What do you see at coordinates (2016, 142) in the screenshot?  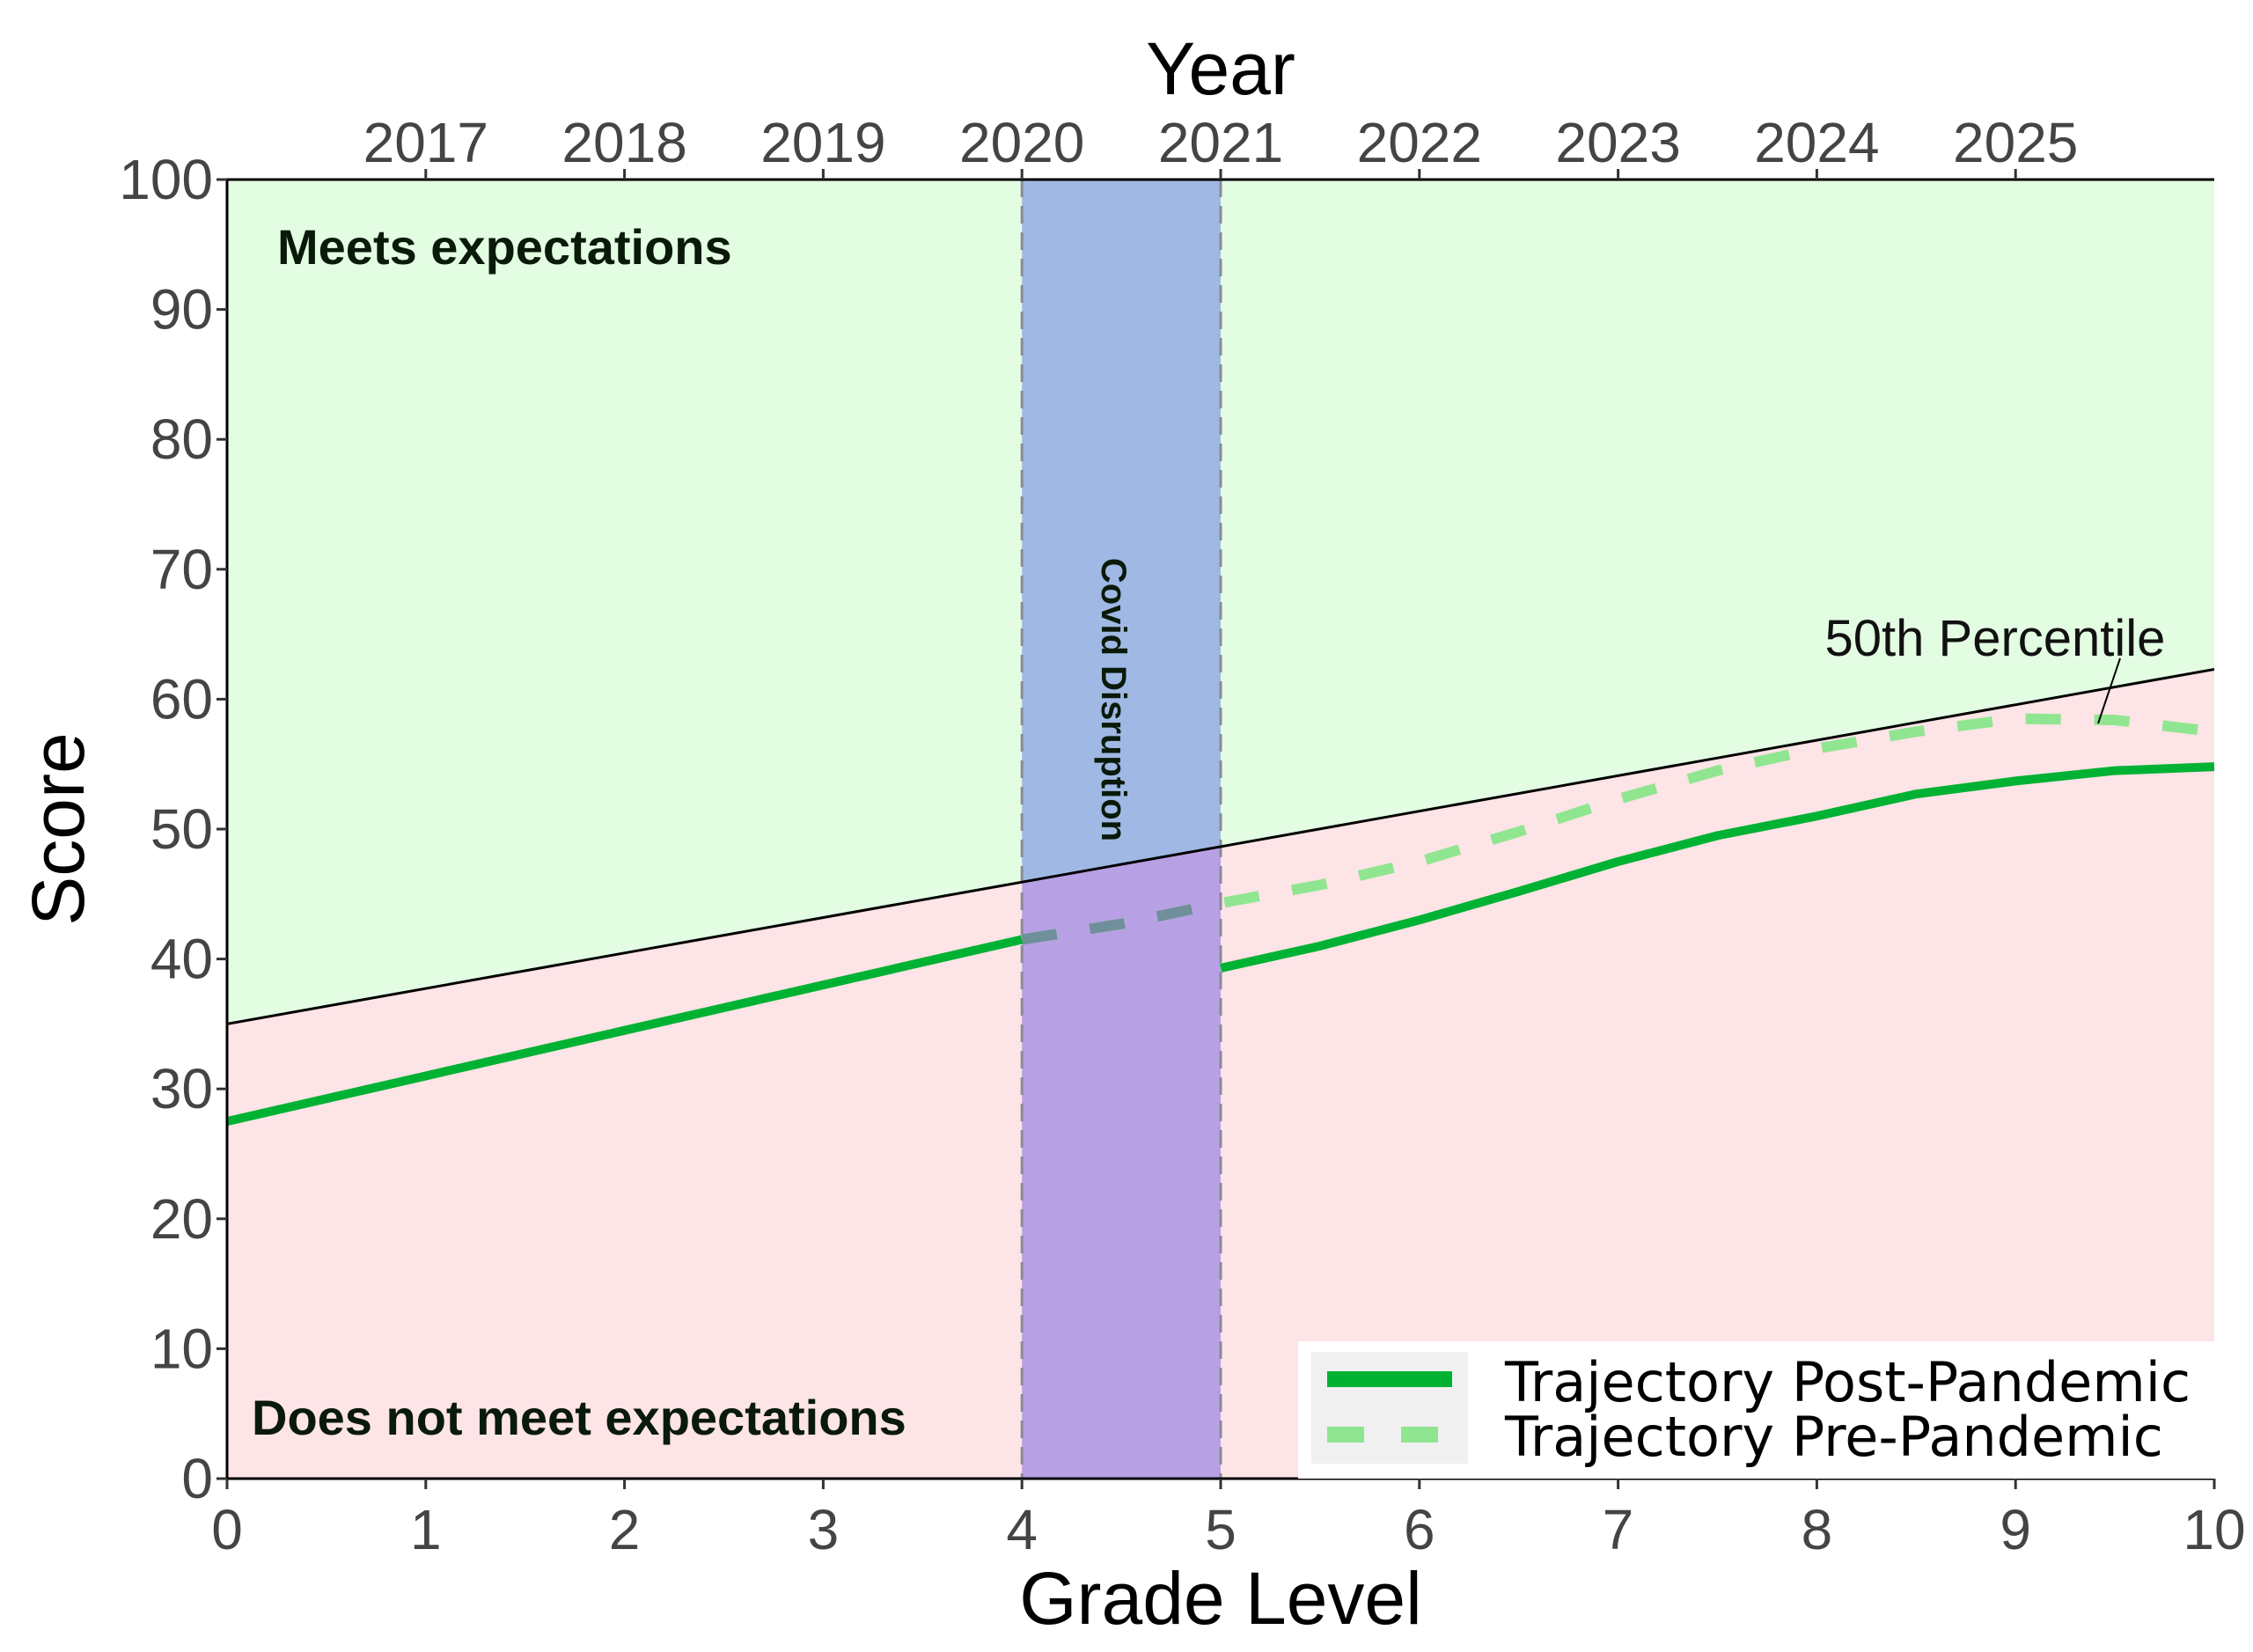 I see `x2-tick-label: 2025` at bounding box center [2016, 142].